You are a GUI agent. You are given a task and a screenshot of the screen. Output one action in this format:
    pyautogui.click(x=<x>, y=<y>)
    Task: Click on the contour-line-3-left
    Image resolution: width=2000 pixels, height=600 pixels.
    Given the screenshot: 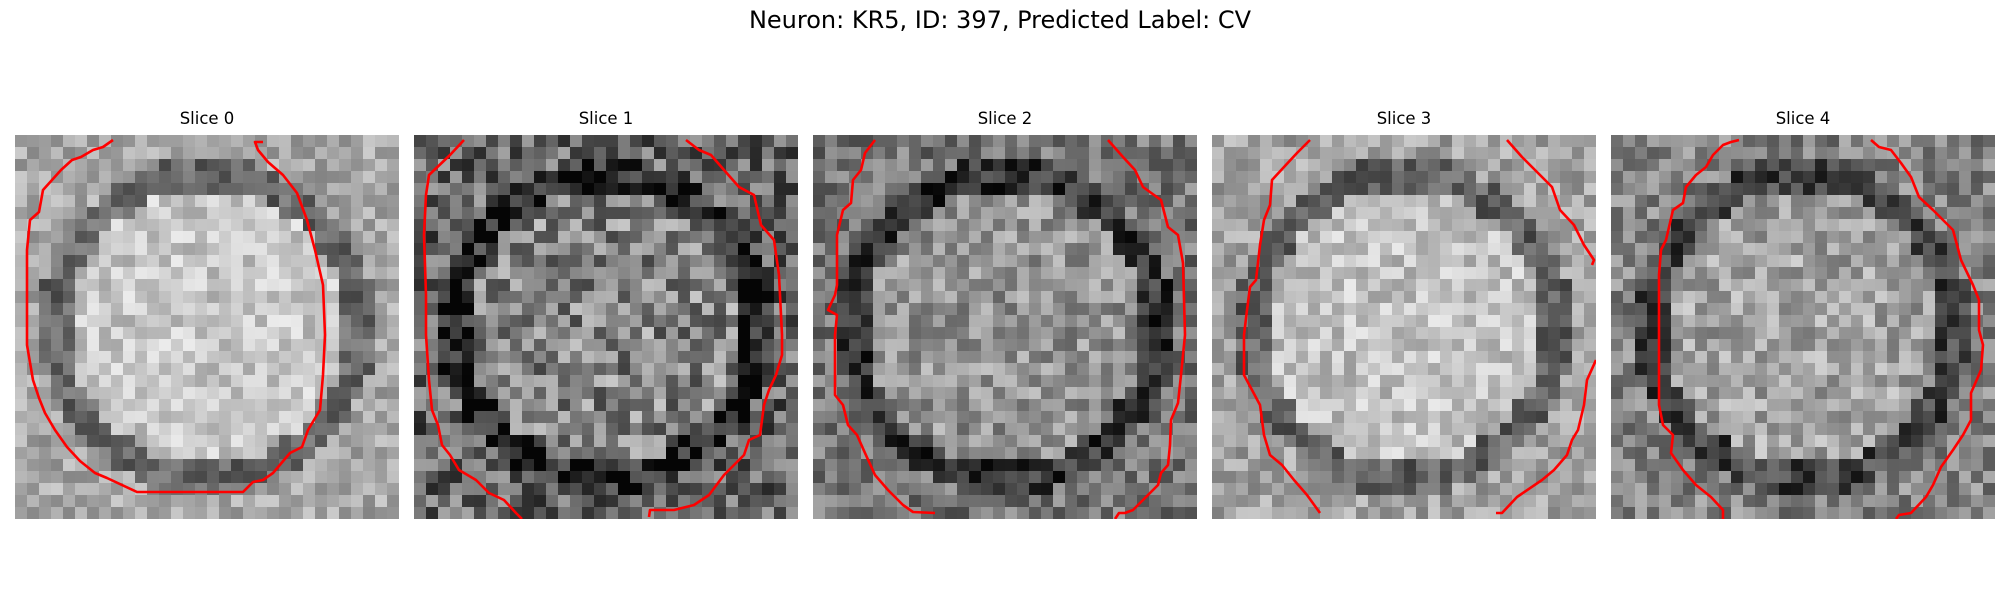 What is the action you would take?
    pyautogui.click(x=1282, y=326)
    